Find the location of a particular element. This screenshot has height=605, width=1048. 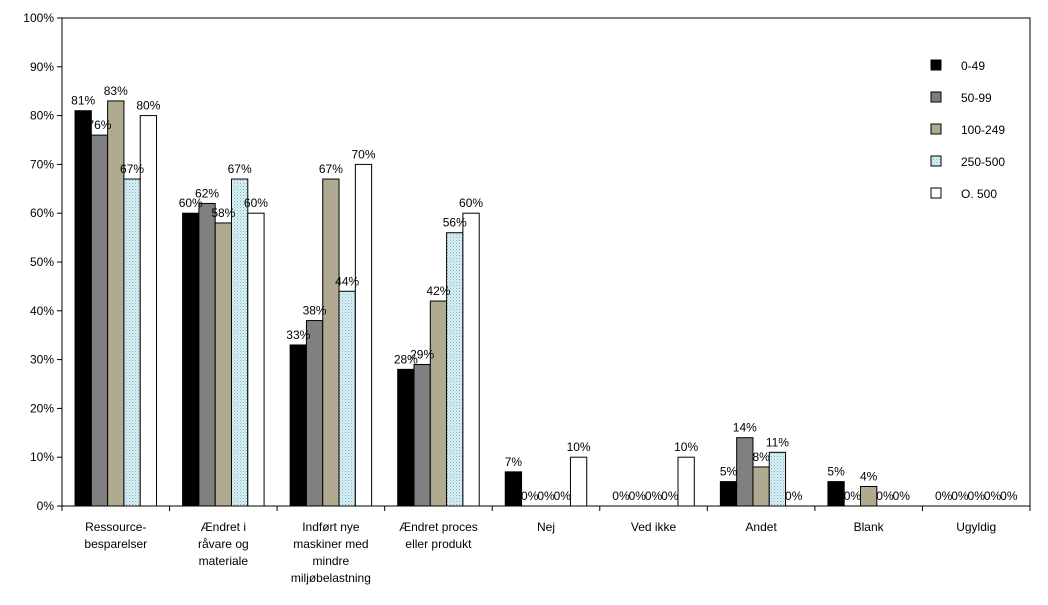

data-label: 28% is located at coordinates (406, 359).